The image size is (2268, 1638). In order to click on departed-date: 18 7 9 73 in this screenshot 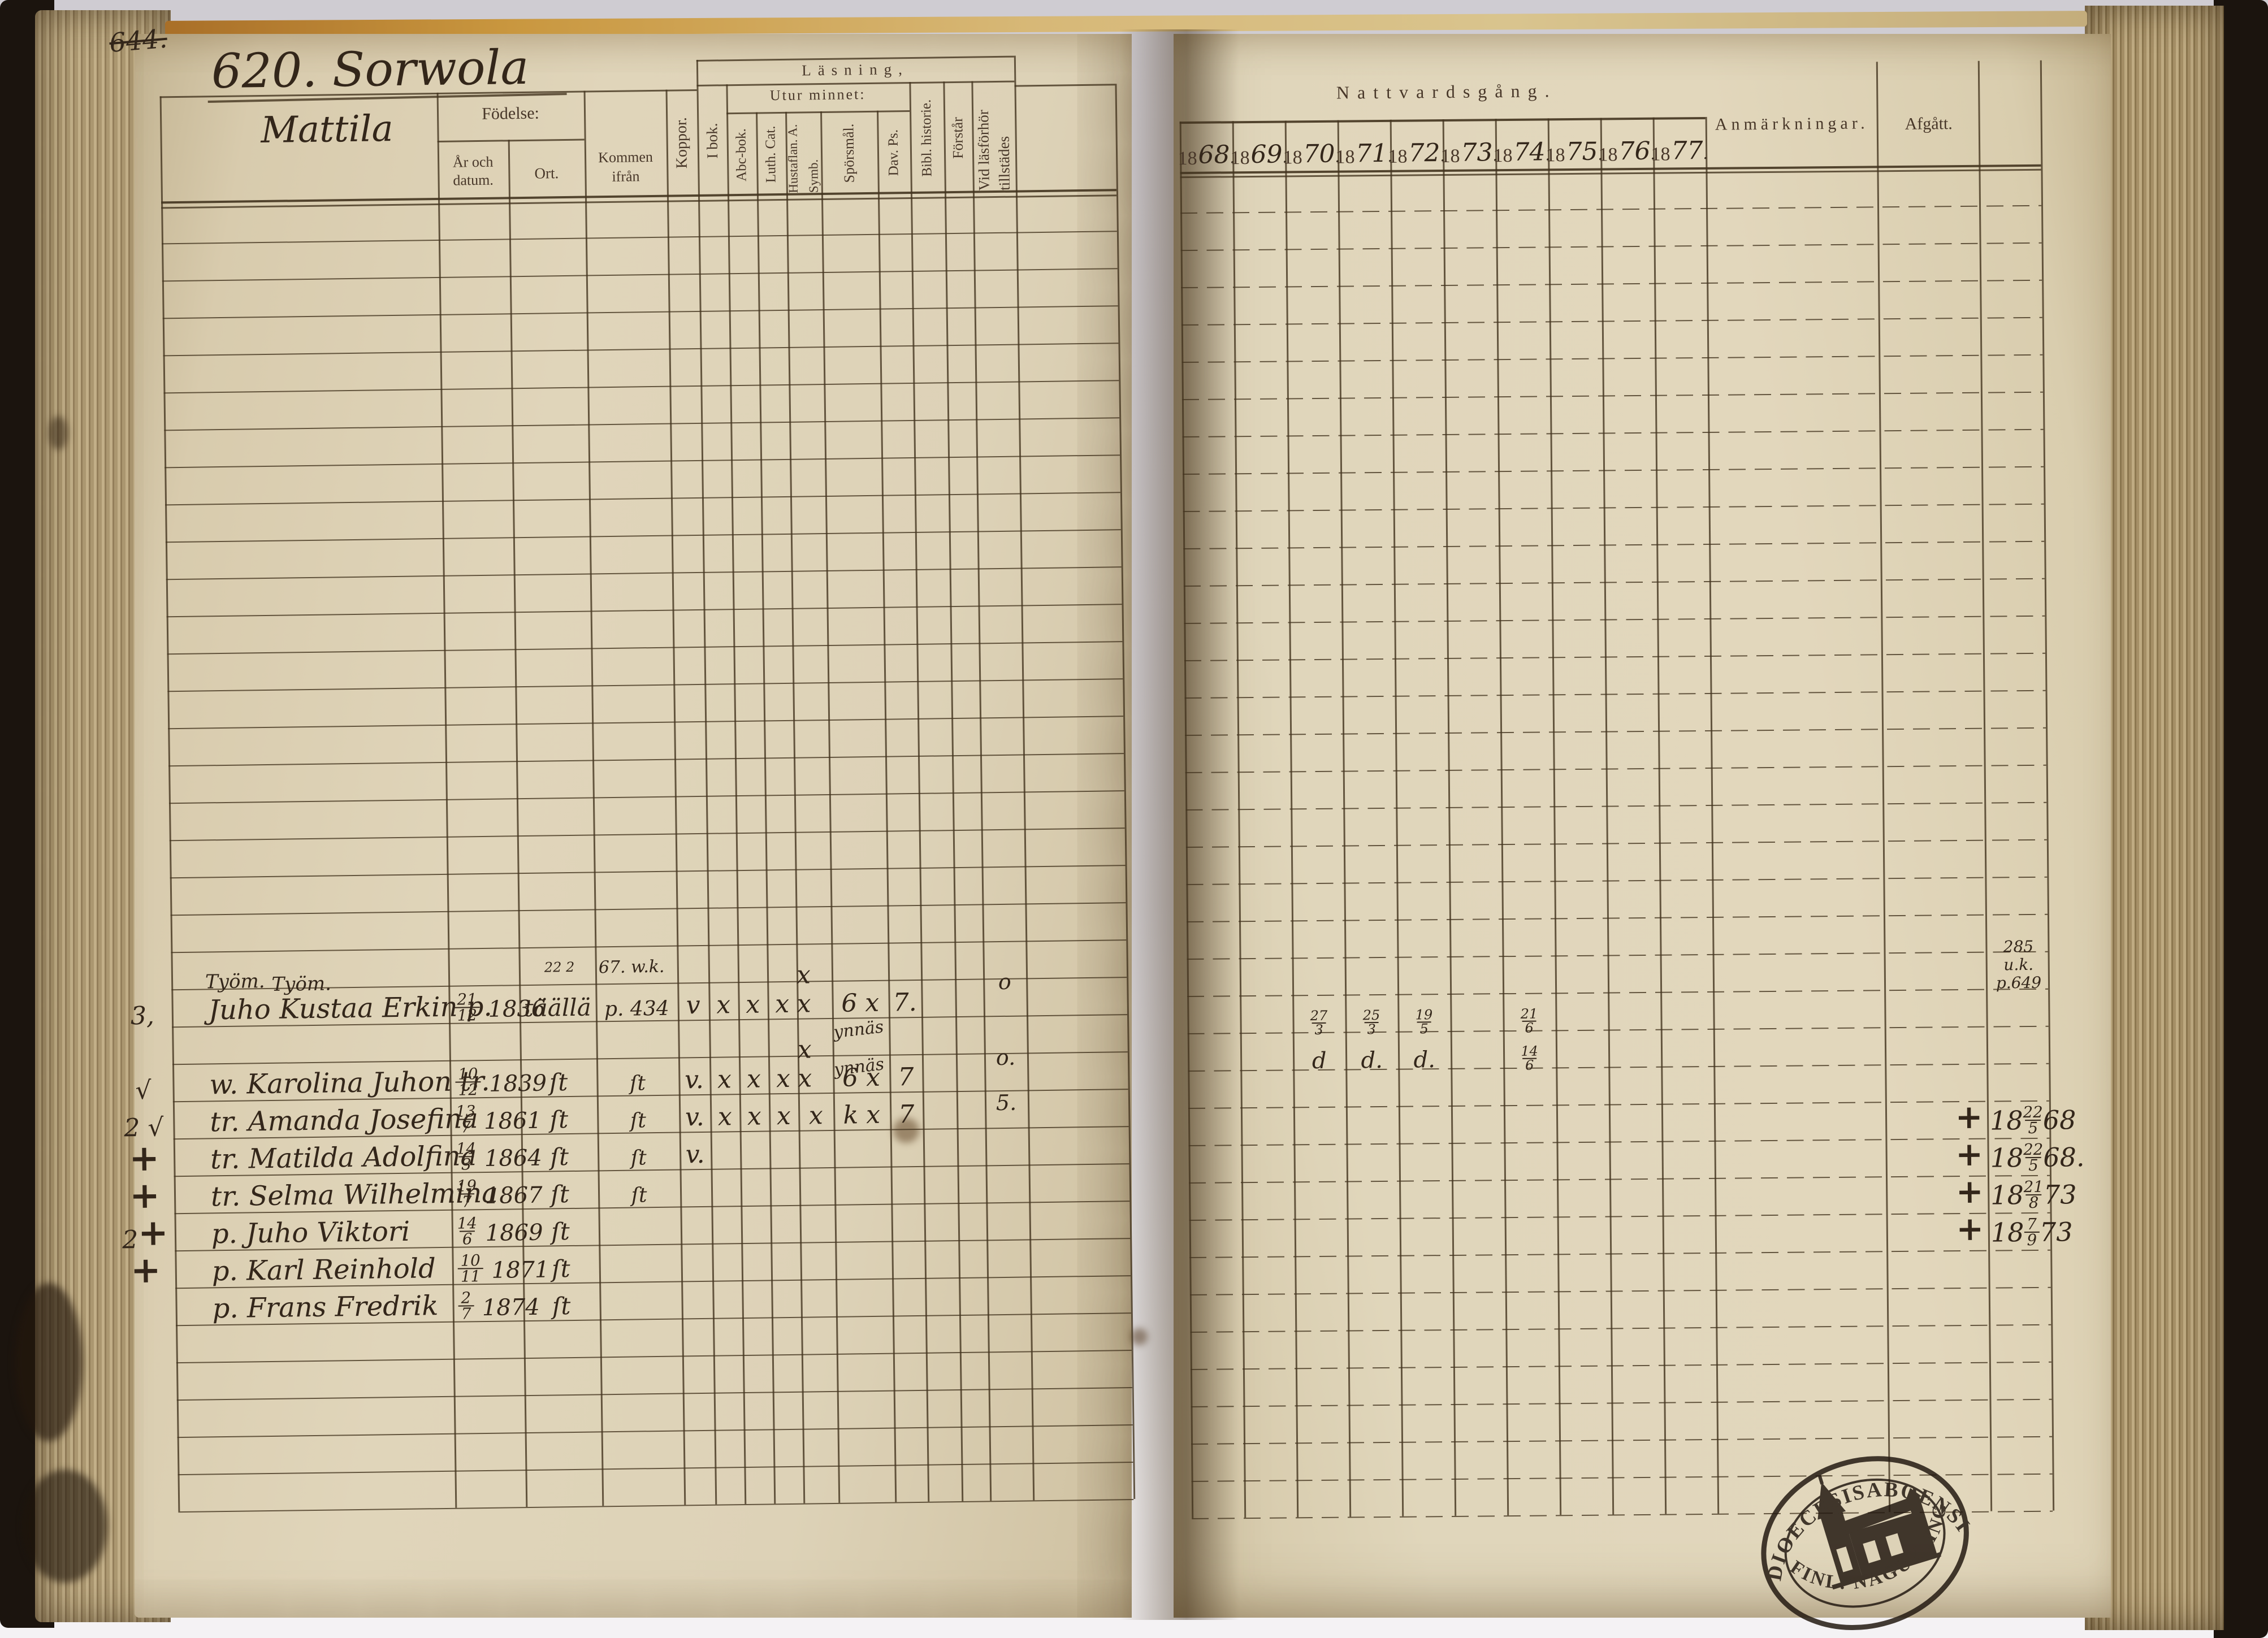, I will do `click(2031, 1231)`.